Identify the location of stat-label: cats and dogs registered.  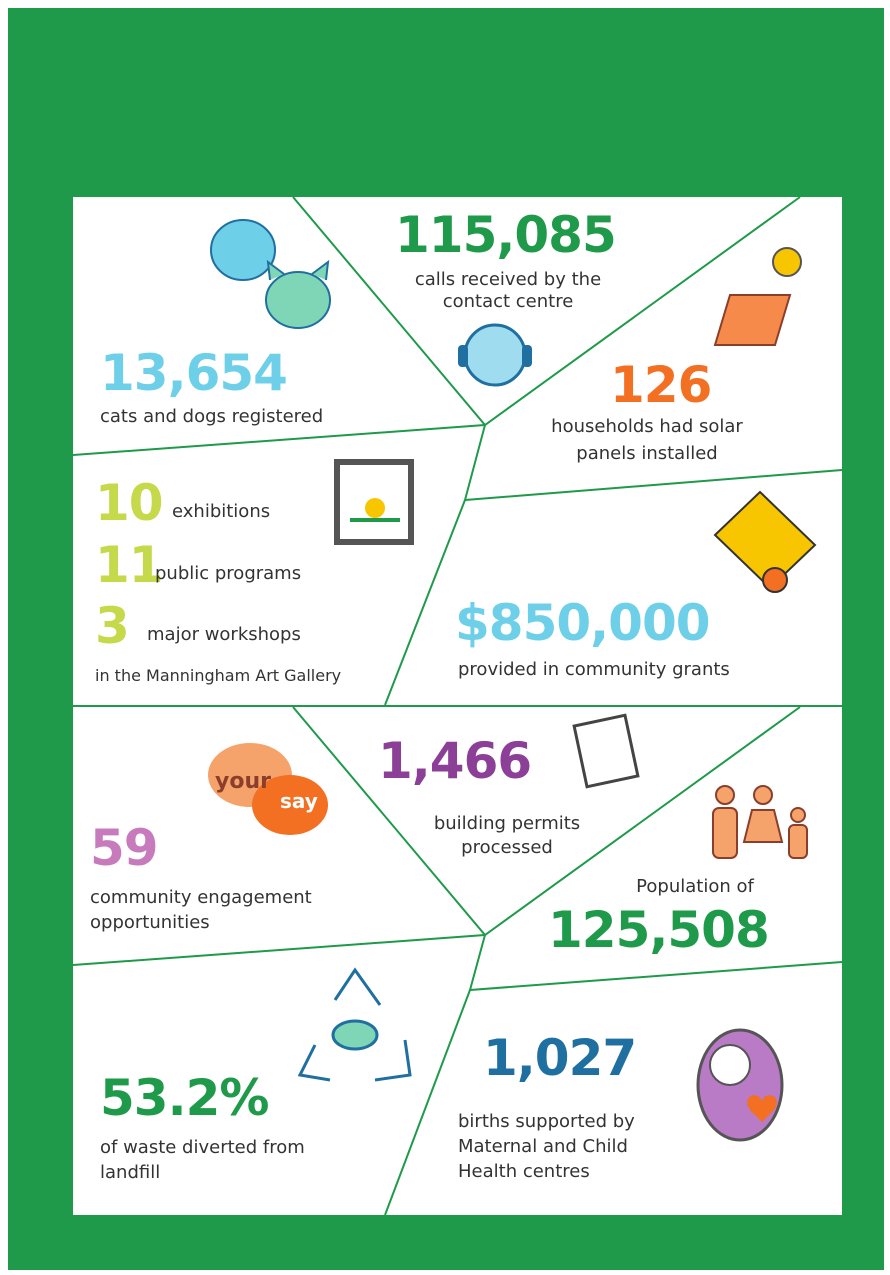
(211, 416).